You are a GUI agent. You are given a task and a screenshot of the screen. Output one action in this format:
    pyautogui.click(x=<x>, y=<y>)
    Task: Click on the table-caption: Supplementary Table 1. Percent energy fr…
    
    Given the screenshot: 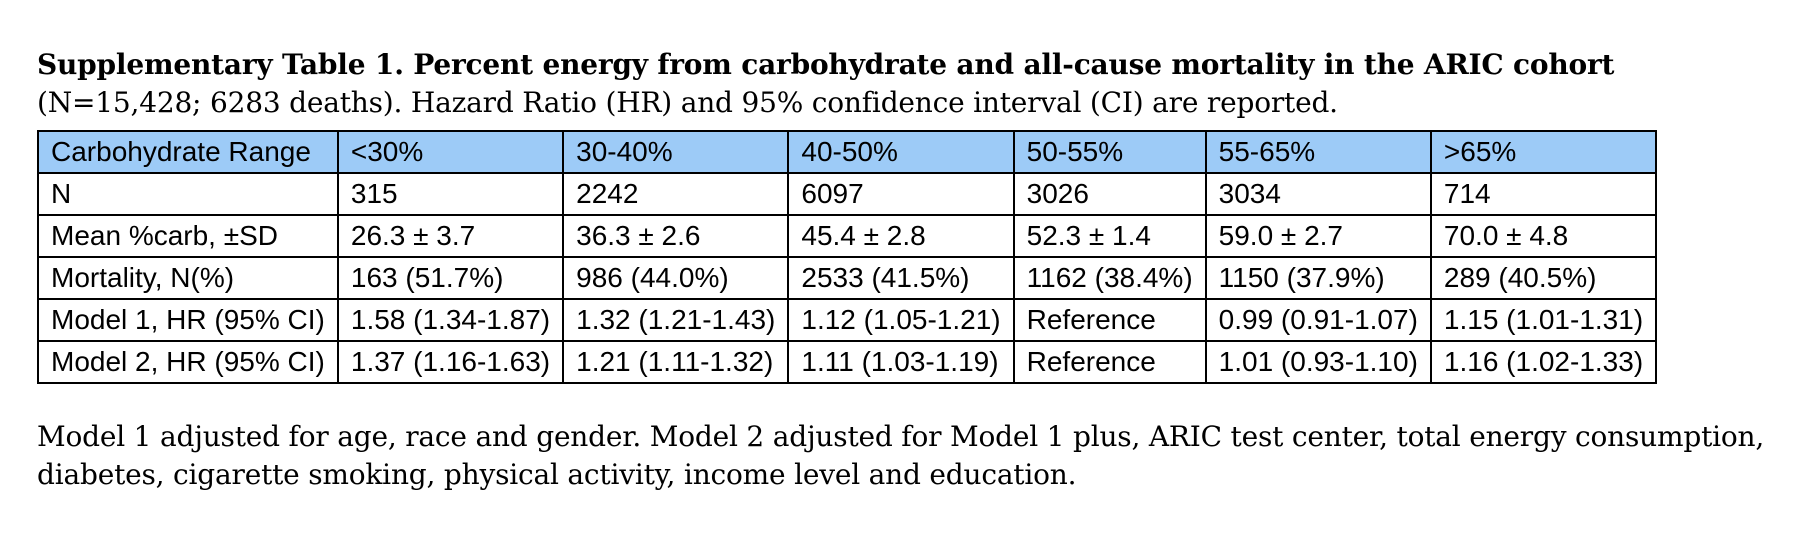 What is the action you would take?
    pyautogui.click(x=907, y=84)
    